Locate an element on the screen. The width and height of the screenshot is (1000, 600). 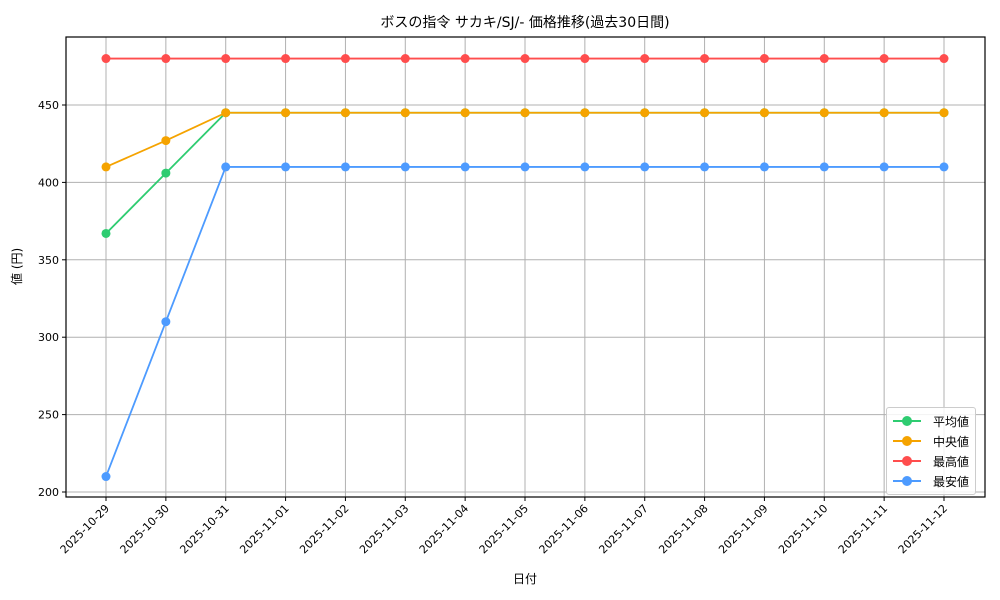
y-tick-label: 450 is located at coordinates (48, 105).